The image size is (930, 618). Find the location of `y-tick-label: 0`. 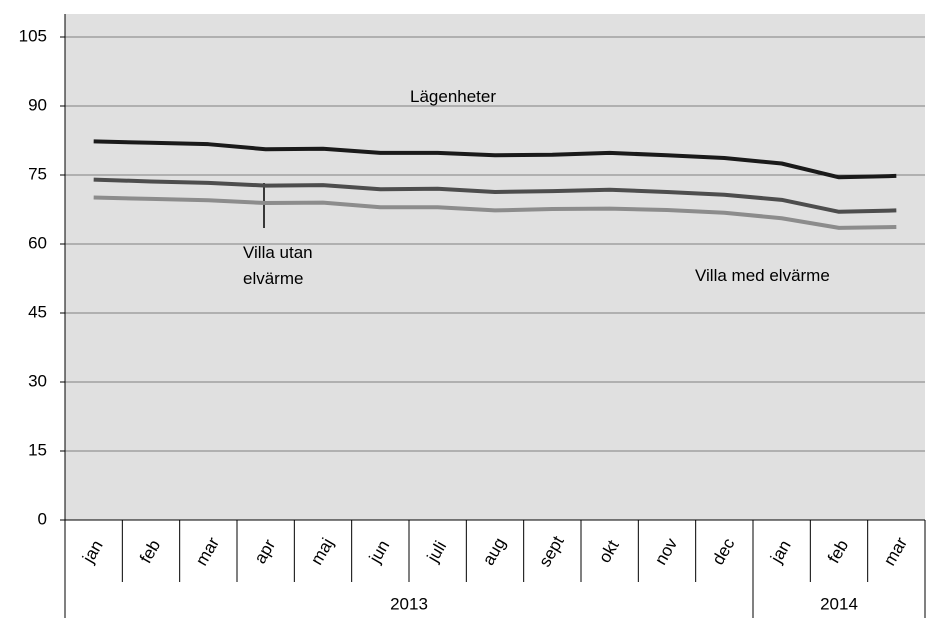

y-tick-label: 0 is located at coordinates (42, 518).